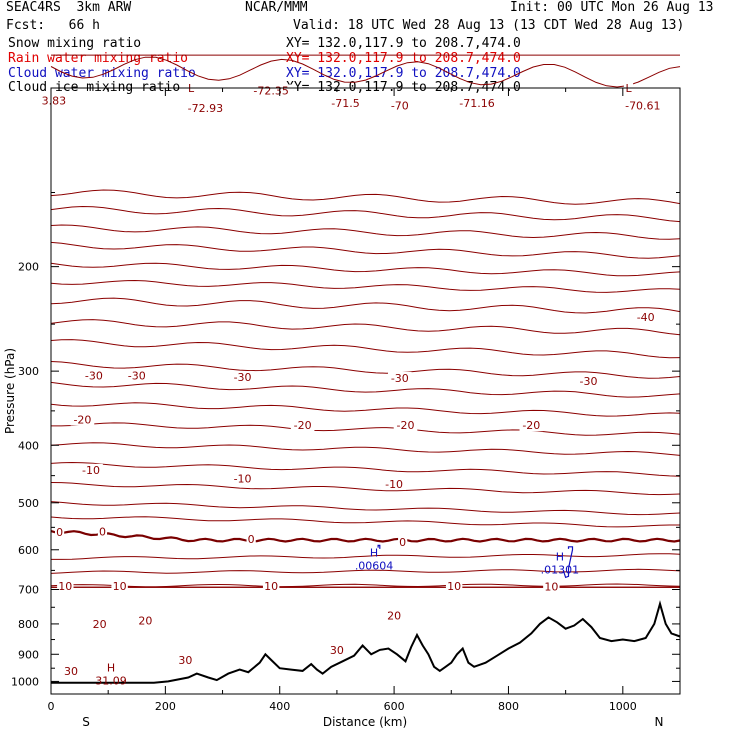 Image resolution: width=740 pixels, height=740 pixels. I want to click on x-end-label-south: S, so click(86, 722).